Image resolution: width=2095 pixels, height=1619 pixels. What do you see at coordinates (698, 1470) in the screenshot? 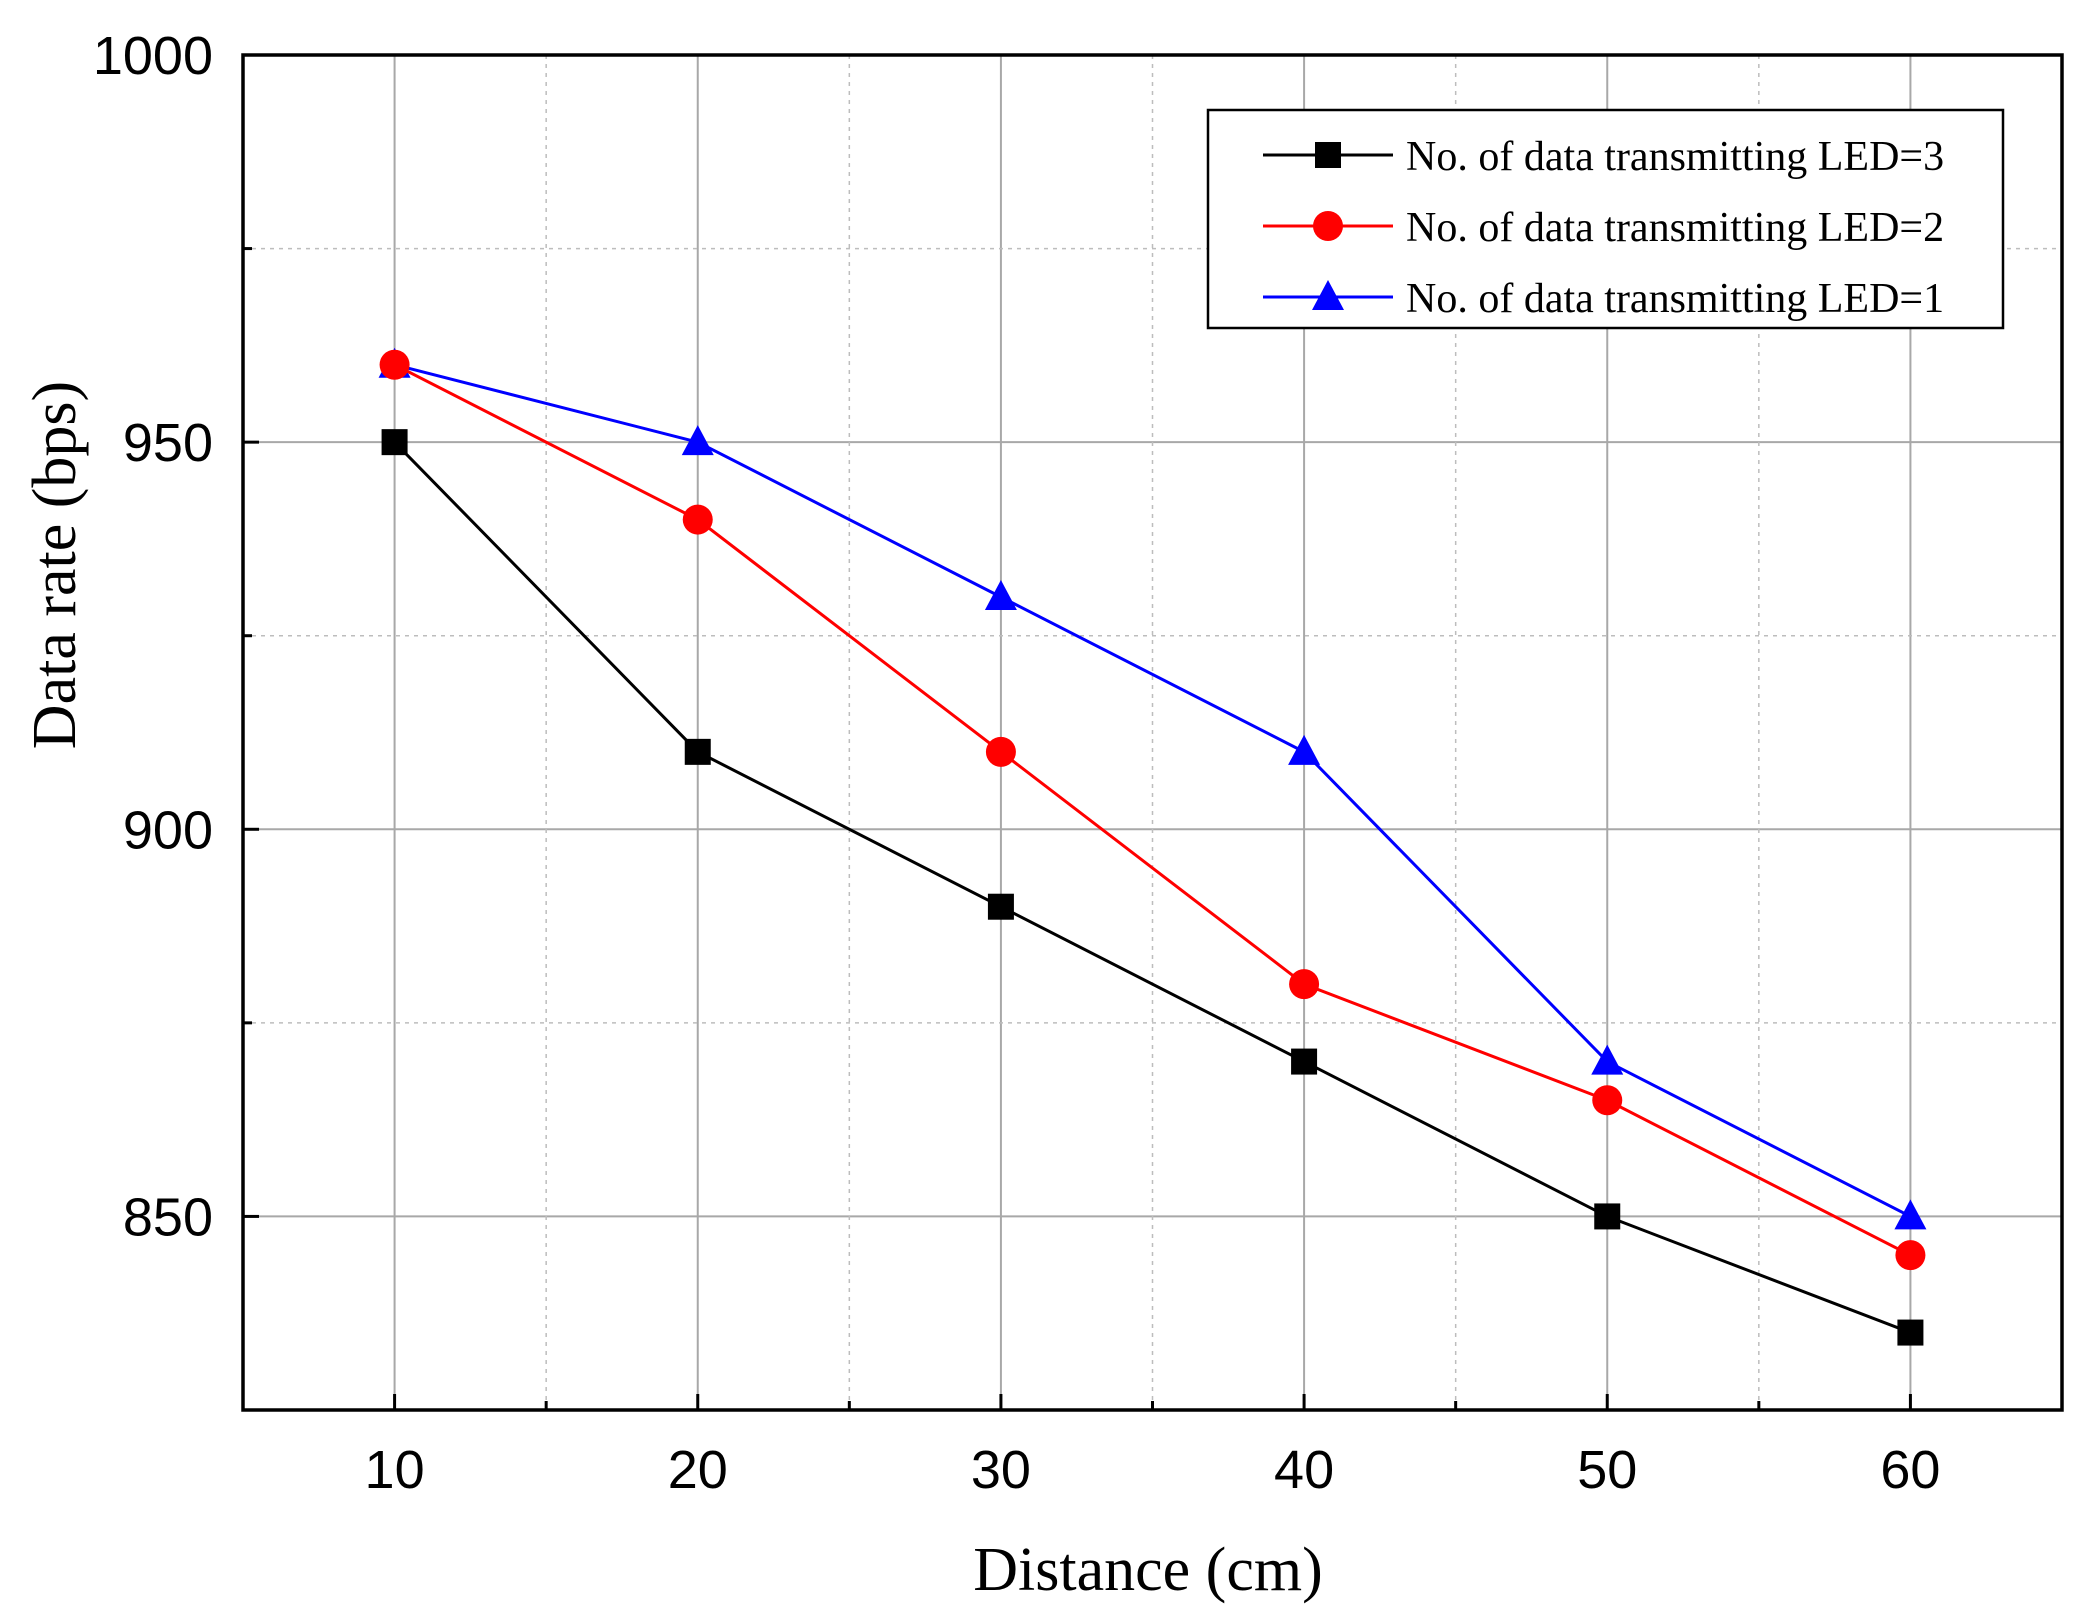
I see `x-tick-label-20: 20` at bounding box center [698, 1470].